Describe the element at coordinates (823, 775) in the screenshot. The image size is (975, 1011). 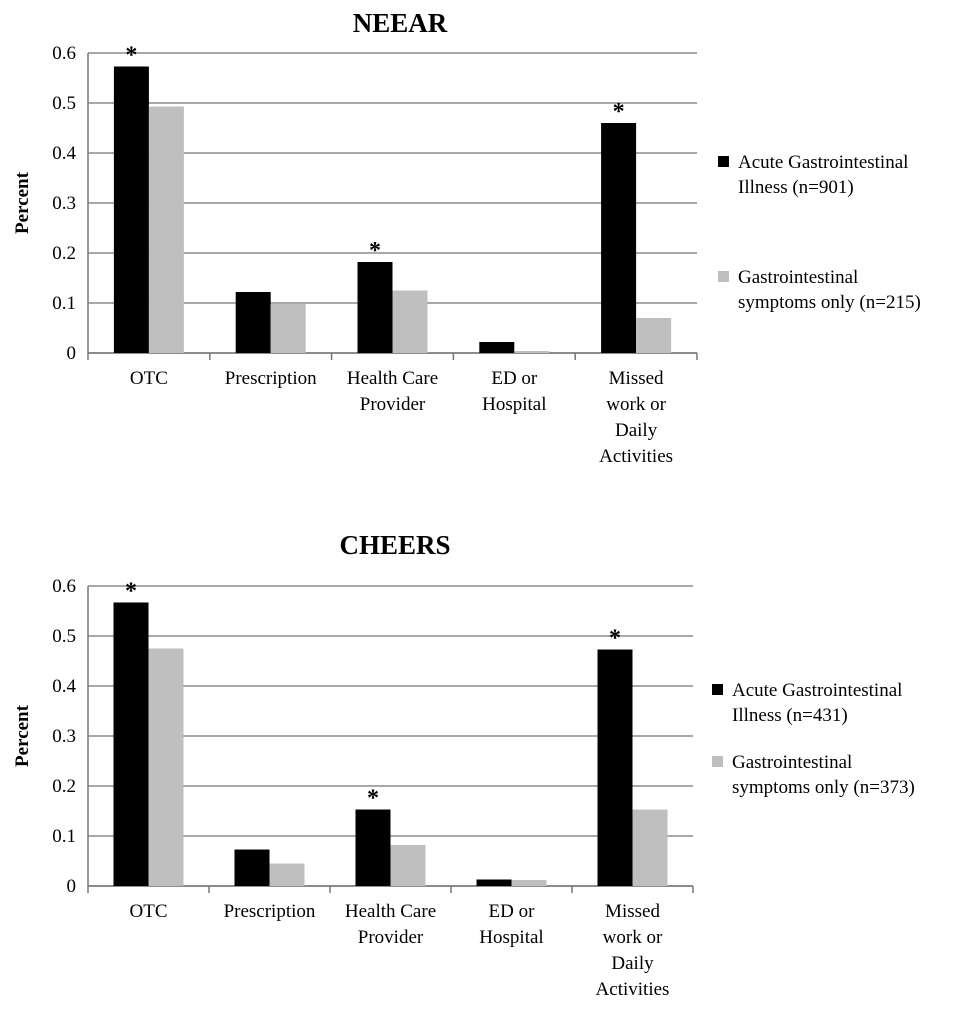
I see `legend-label: Gastrointestinal symptoms only (n=373)` at that location.